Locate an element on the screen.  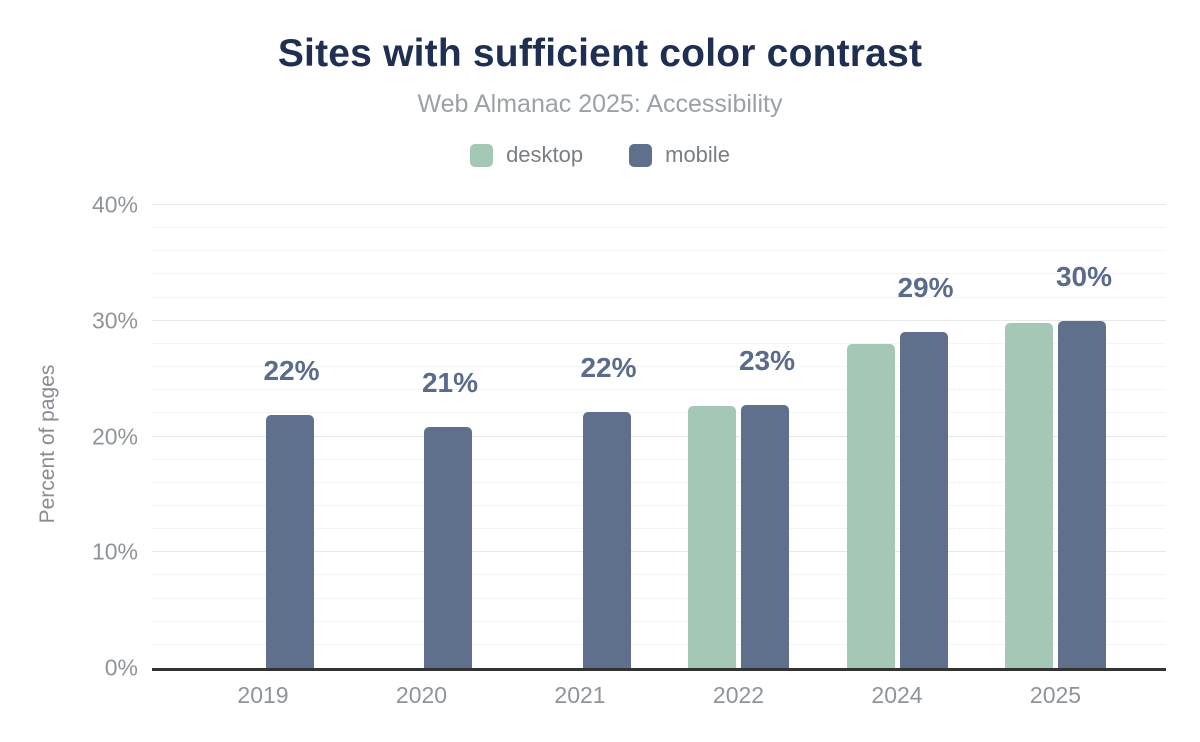
legend: desktop mobile is located at coordinates (600, 155).